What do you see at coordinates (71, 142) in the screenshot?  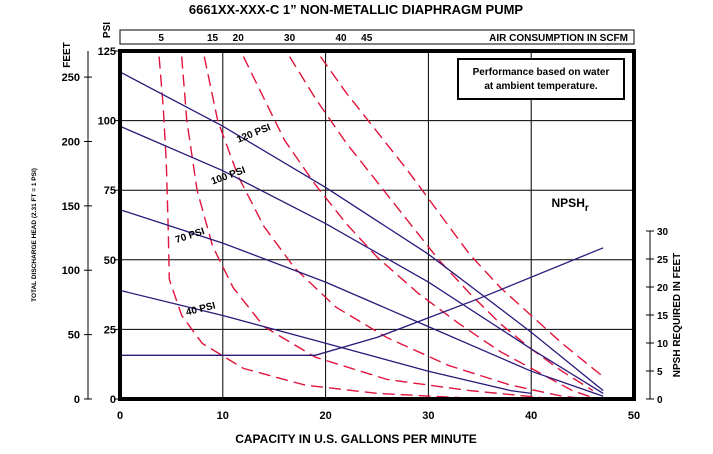 I see `feet-tick-label-200: 200` at bounding box center [71, 142].